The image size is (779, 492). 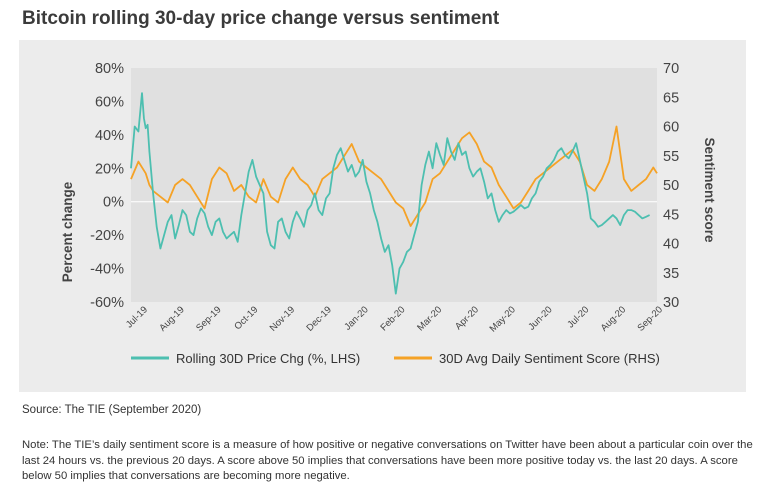 I want to click on right-axis-title: Sentiment score, so click(x=709, y=190).